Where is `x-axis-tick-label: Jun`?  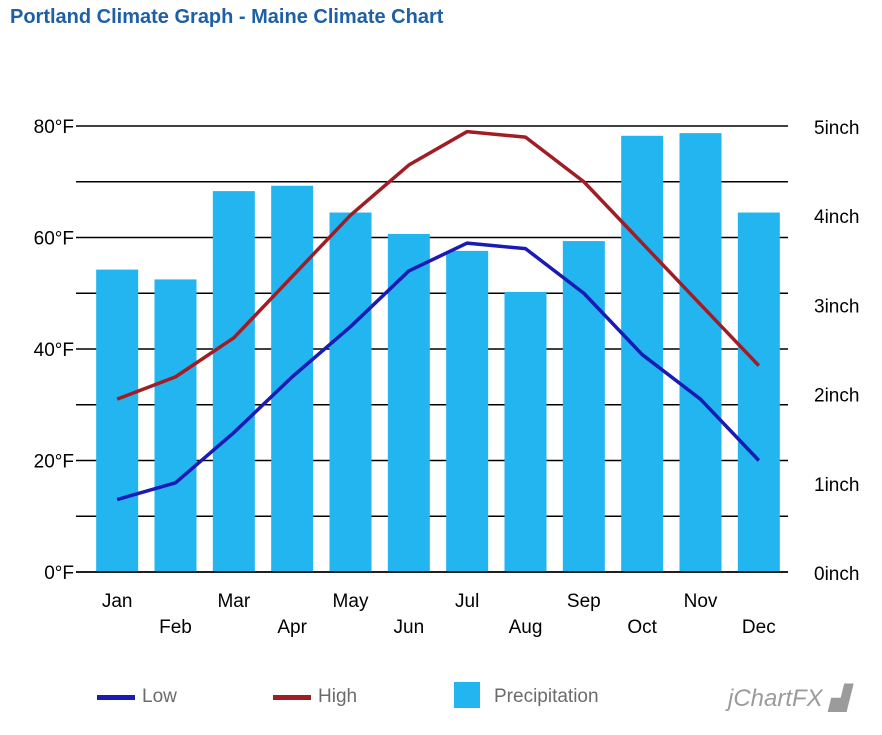 x-axis-tick-label: Jun is located at coordinates (409, 627).